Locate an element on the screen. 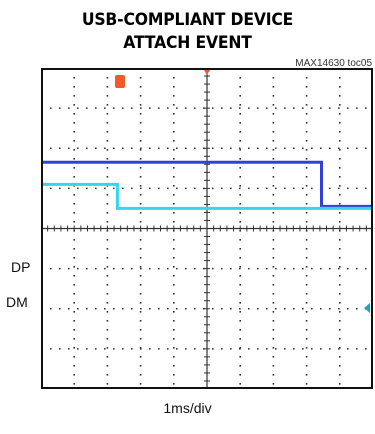 The image size is (375, 434). dp-channel-label: DP is located at coordinates (21, 267).